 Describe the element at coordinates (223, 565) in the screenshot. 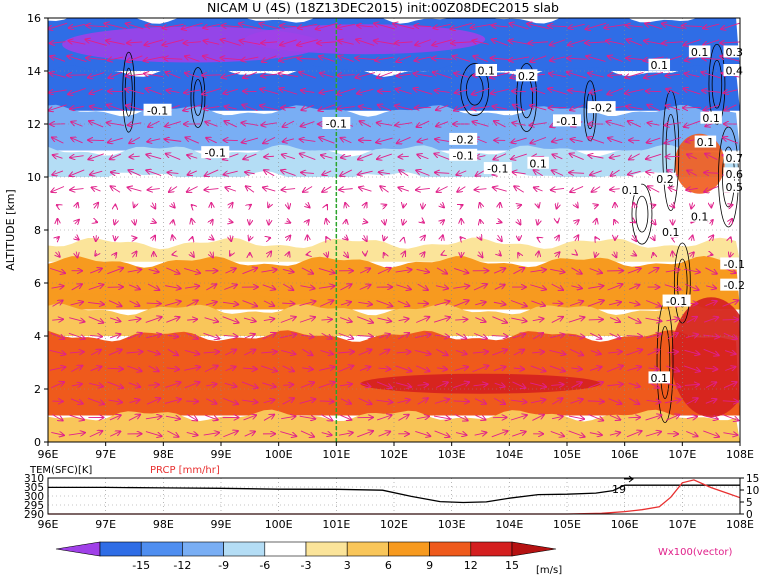

I see `colorbar-label: -9` at that location.